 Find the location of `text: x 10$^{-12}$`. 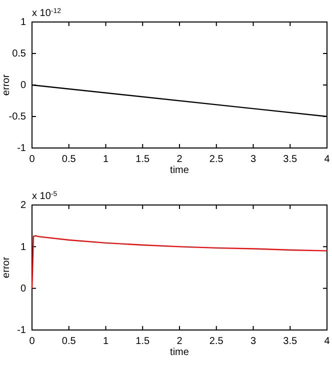

text: x 10$^{-12}$ is located at coordinates (47, 13).